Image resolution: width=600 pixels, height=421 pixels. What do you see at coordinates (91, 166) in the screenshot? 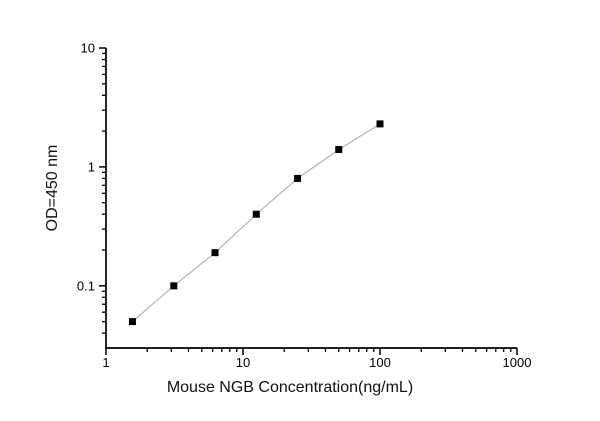
I see `y-tick-label: 1` at bounding box center [91, 166].